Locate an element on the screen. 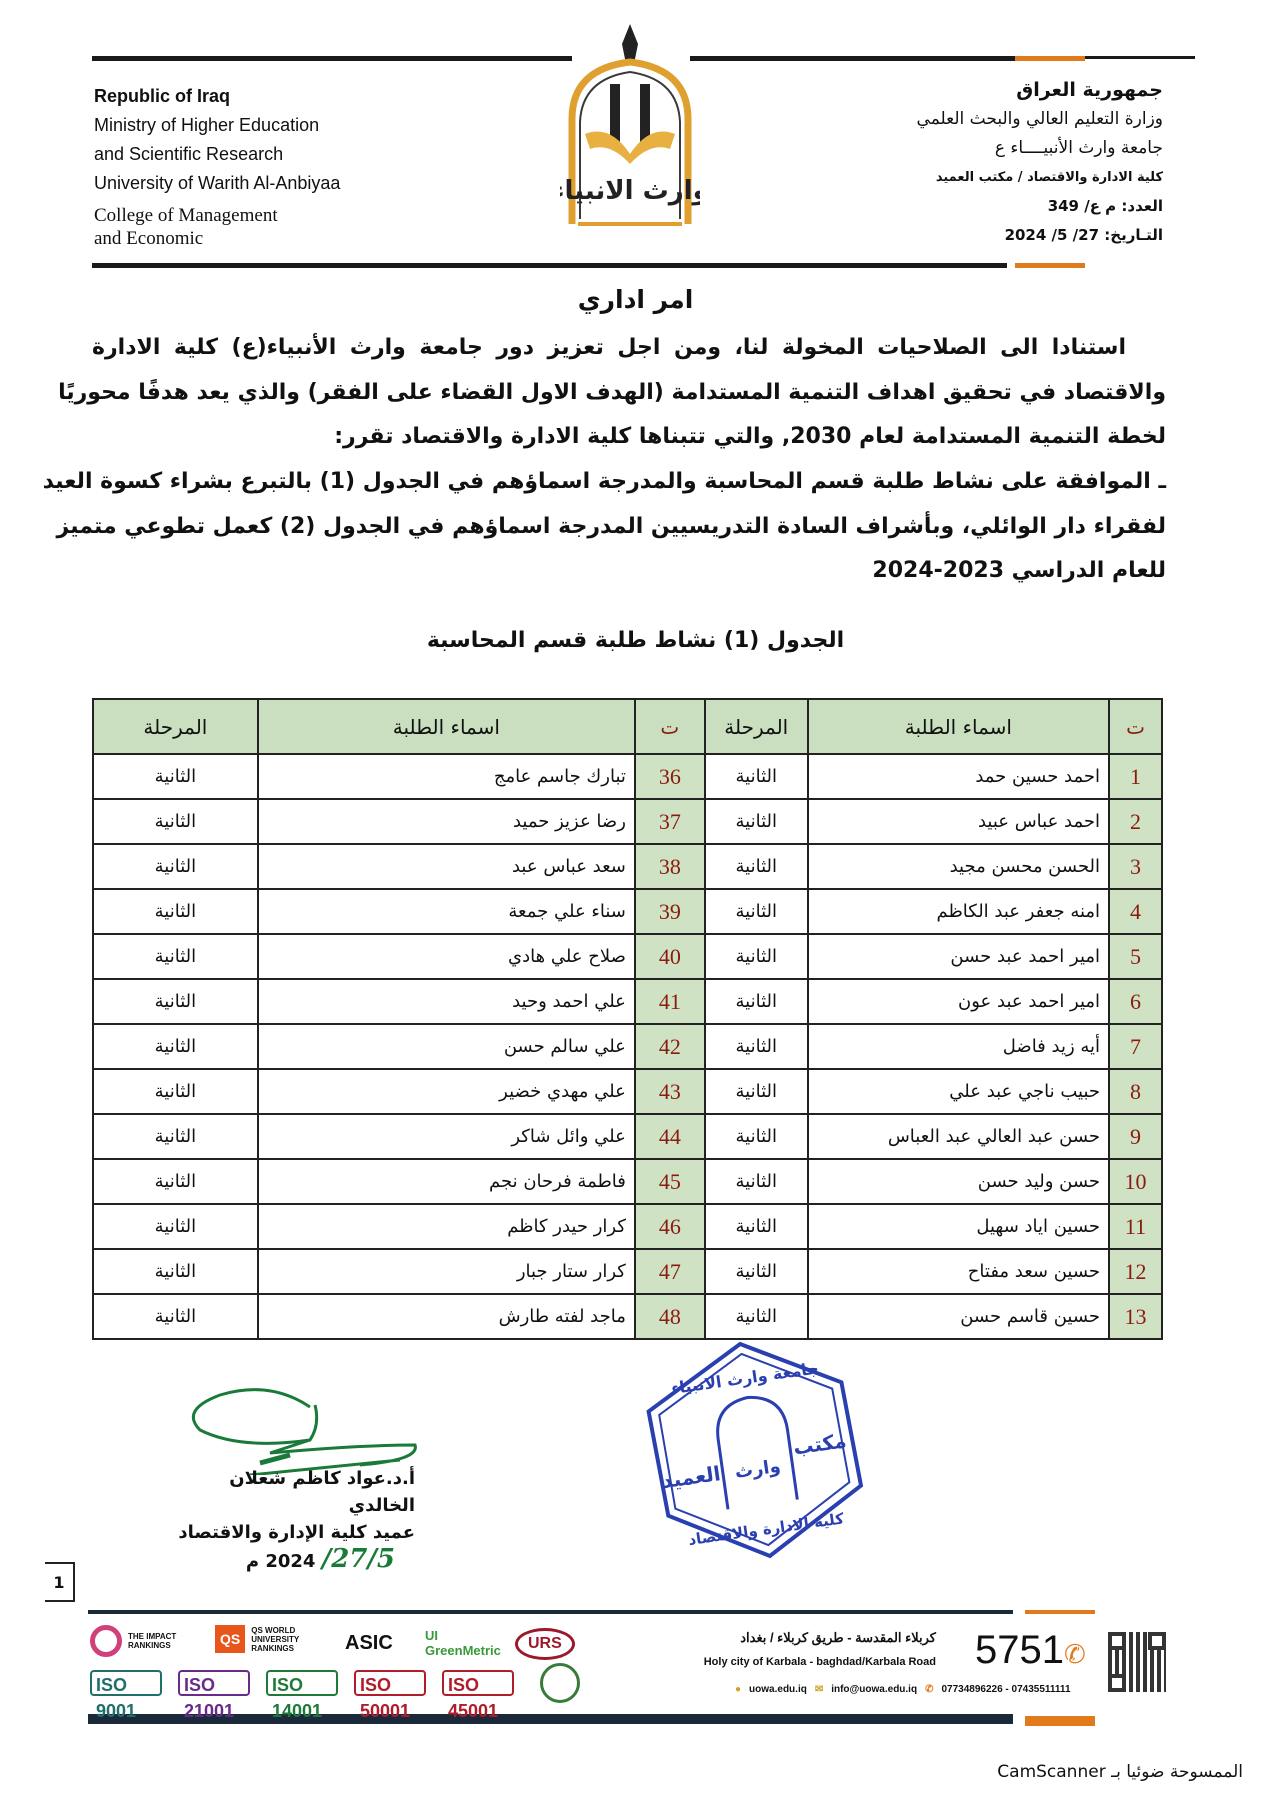  qr-code is located at coordinates (1137, 1662).